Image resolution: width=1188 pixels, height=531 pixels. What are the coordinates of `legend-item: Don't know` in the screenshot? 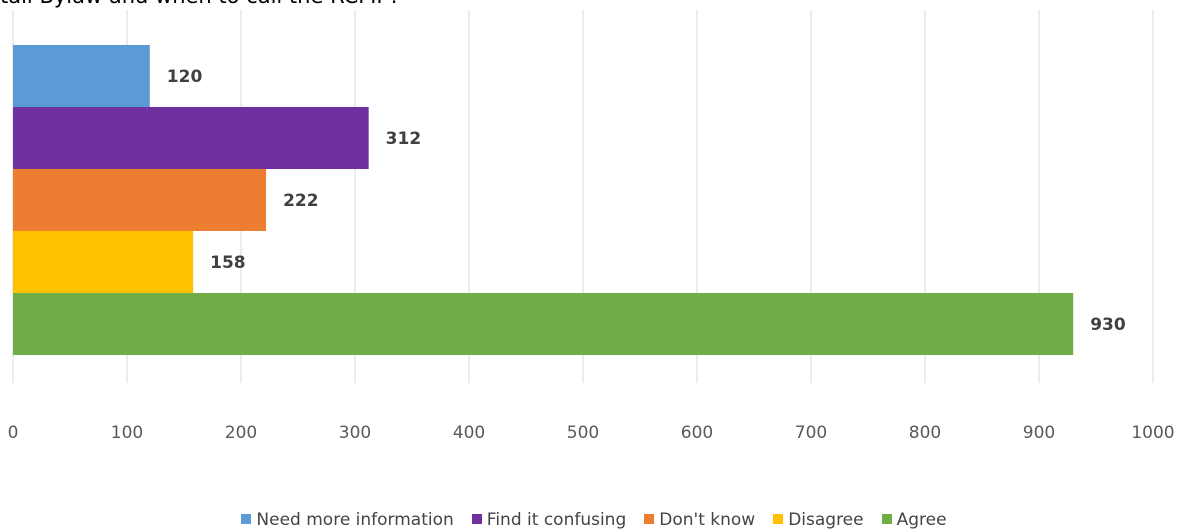 It's located at (699, 520).